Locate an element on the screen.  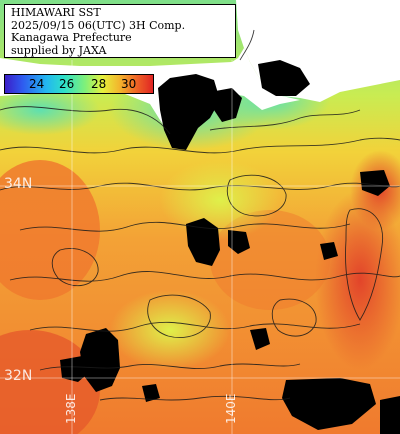
legend-tick-30: 30 is located at coordinates (129, 84).